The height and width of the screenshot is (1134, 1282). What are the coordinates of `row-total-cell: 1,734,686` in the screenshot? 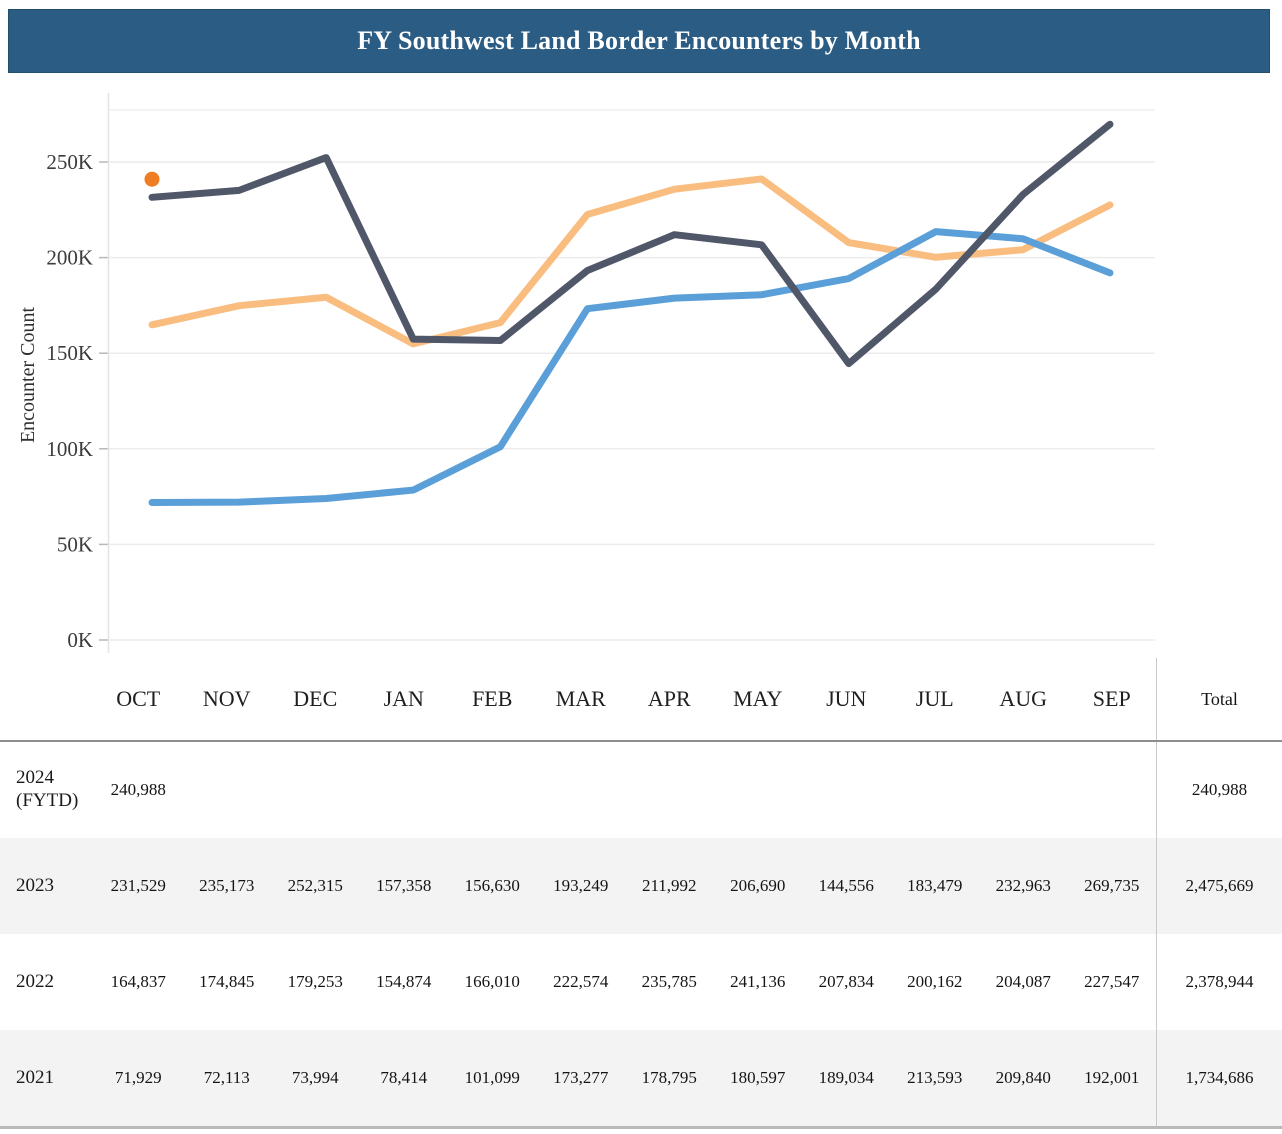 It's located at (1219, 1078).